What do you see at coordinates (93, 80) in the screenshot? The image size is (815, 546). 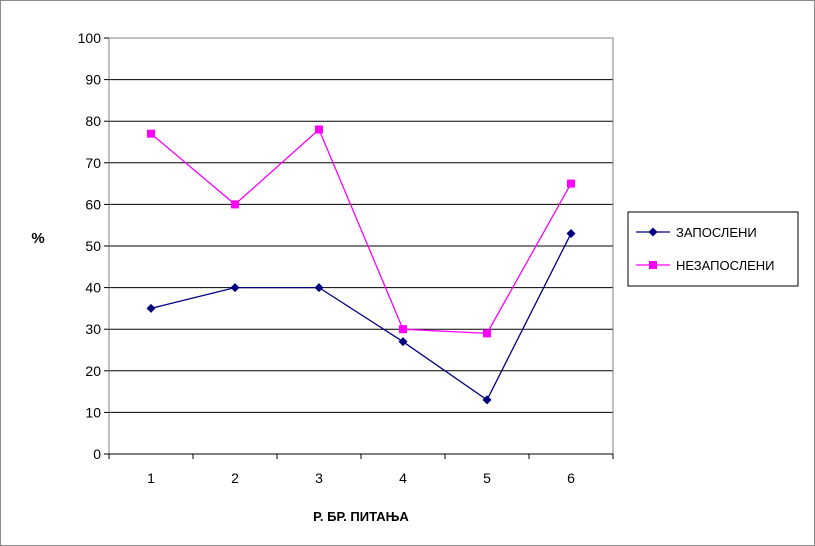 I see `y-tick-label: 90` at bounding box center [93, 80].